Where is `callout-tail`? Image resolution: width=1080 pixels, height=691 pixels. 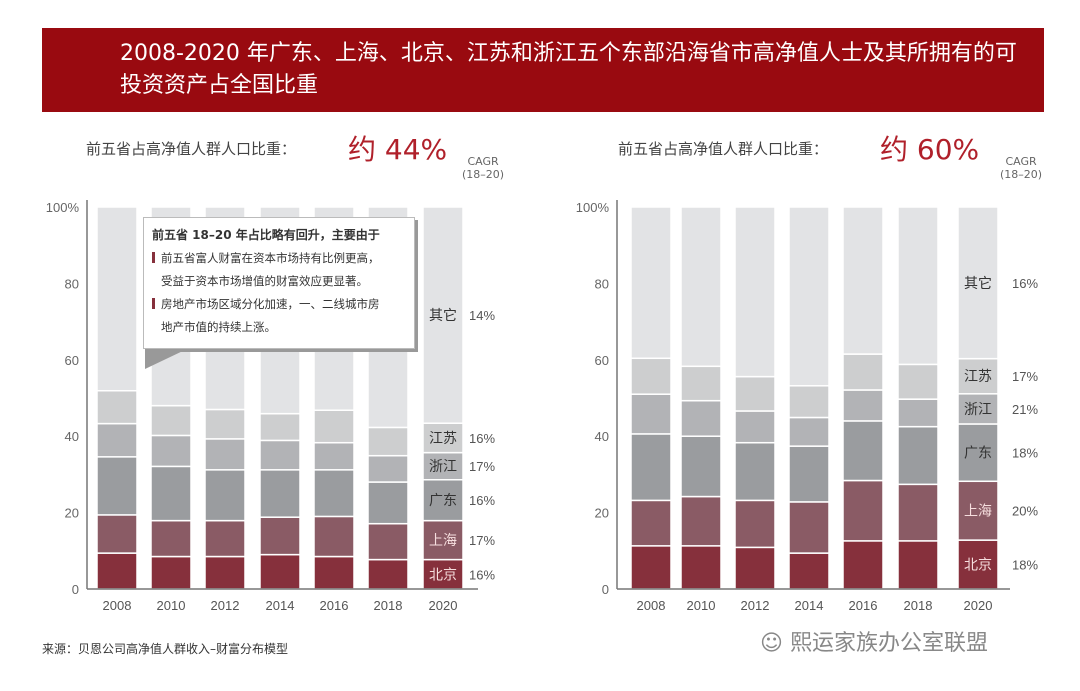
callout-tail is located at coordinates (166, 359).